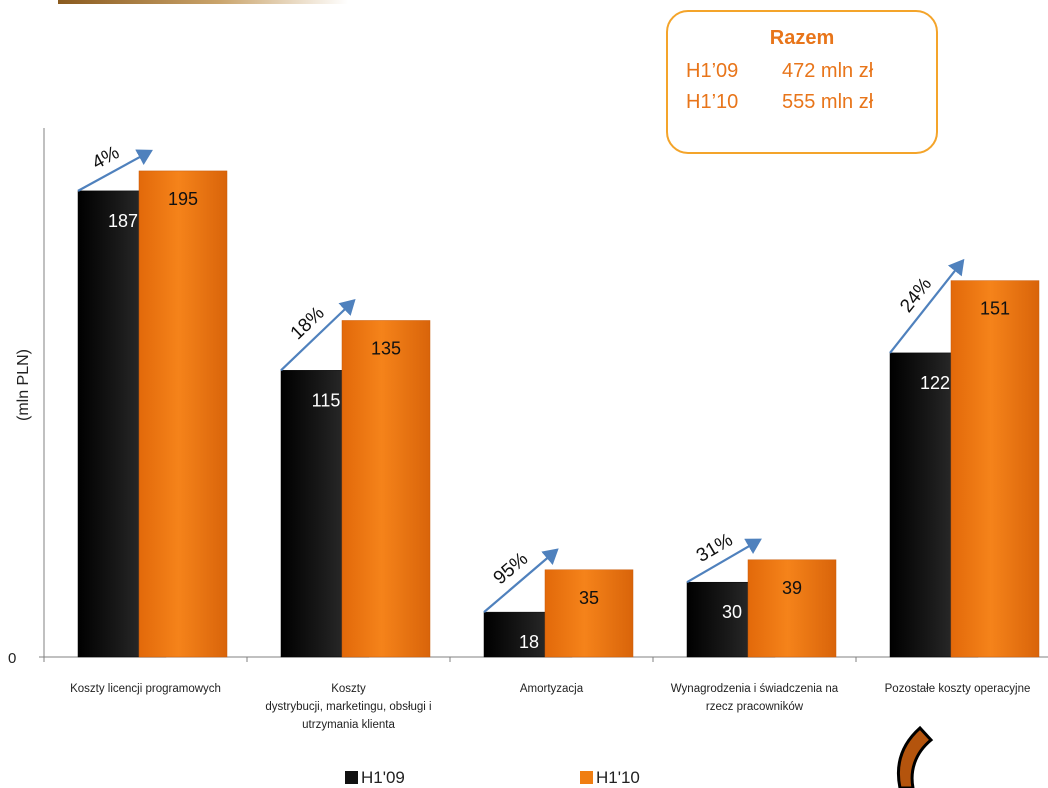 This screenshot has height=788, width=1048. I want to click on data-label: 135, so click(386, 348).